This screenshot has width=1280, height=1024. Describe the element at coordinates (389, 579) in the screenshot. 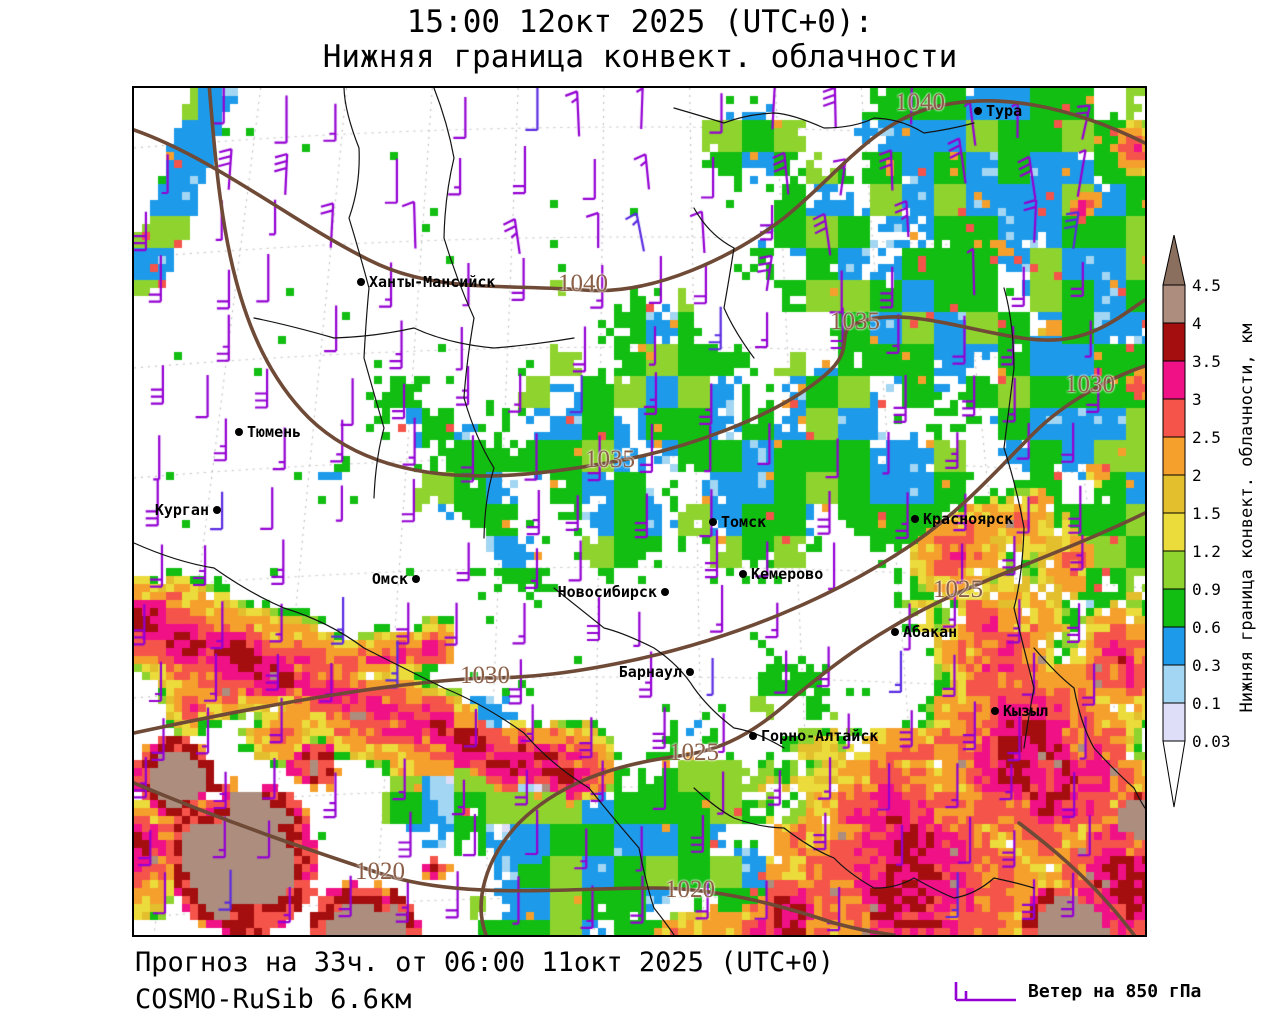

I see `city-name: Омск` at that location.